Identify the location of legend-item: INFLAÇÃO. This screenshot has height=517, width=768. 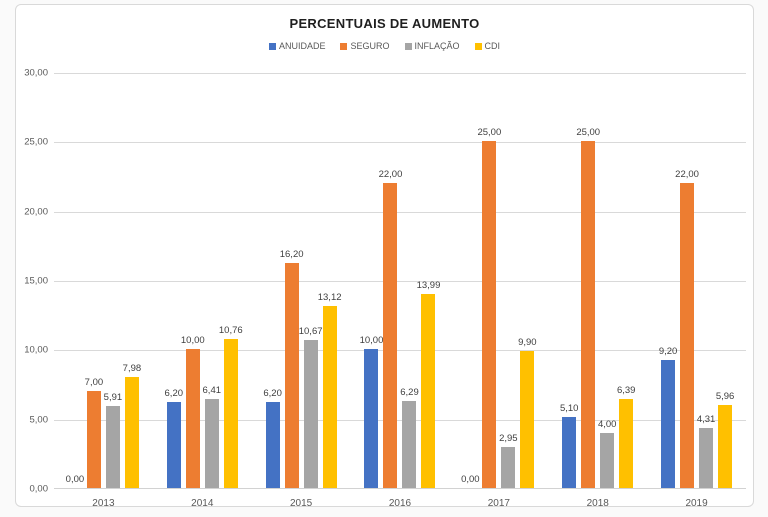
(432, 46).